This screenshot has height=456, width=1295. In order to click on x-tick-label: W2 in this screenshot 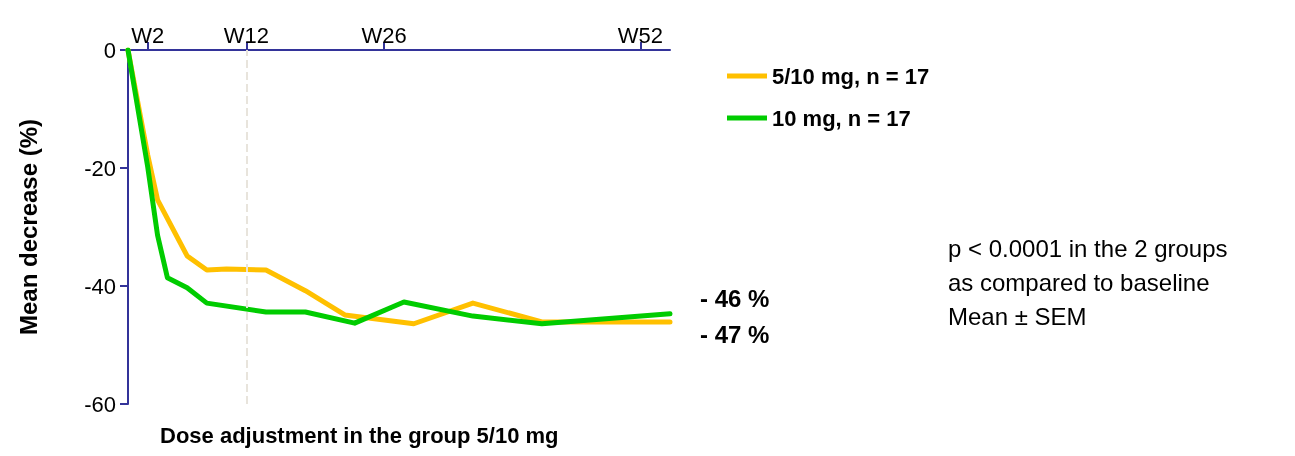, I will do `click(148, 35)`.